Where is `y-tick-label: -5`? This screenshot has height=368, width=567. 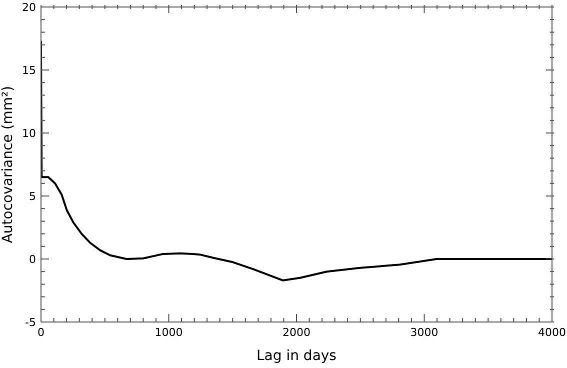 y-tick-label: -5 is located at coordinates (30, 322).